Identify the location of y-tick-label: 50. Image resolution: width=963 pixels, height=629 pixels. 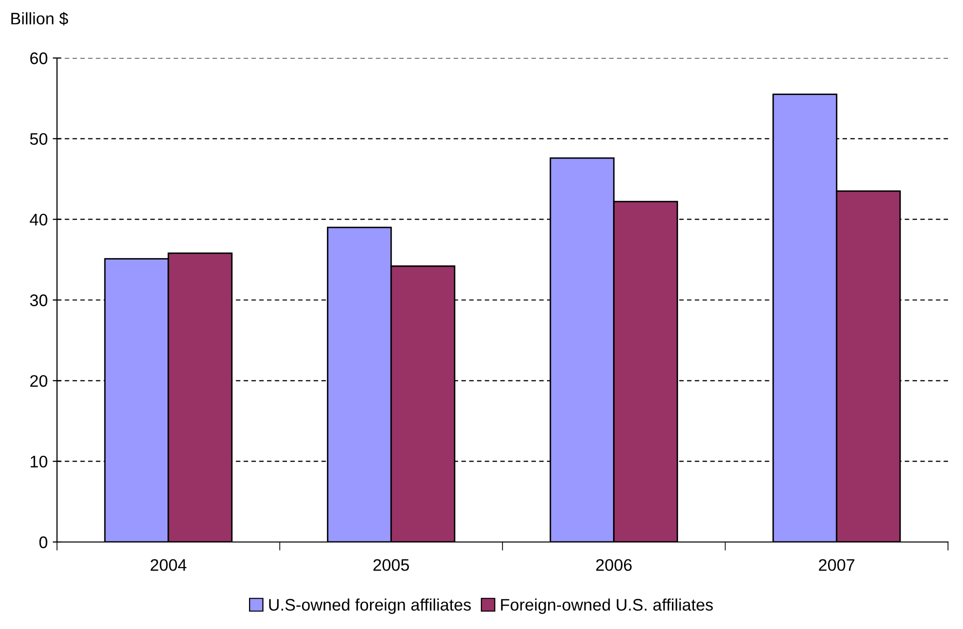
(39, 139).